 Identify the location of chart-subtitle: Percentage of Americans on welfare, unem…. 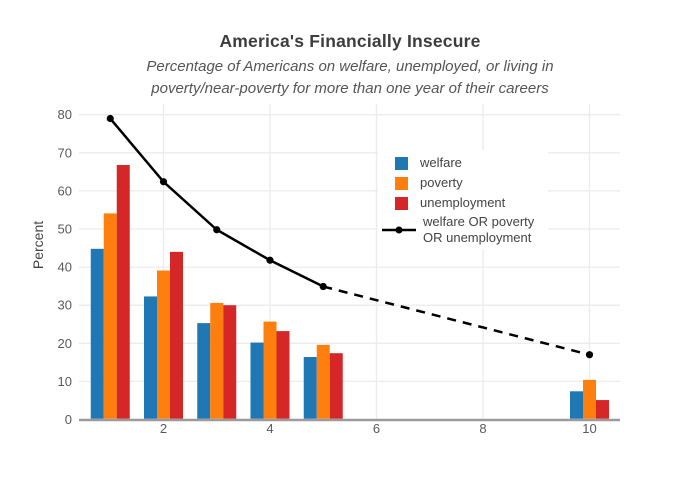
(350, 78).